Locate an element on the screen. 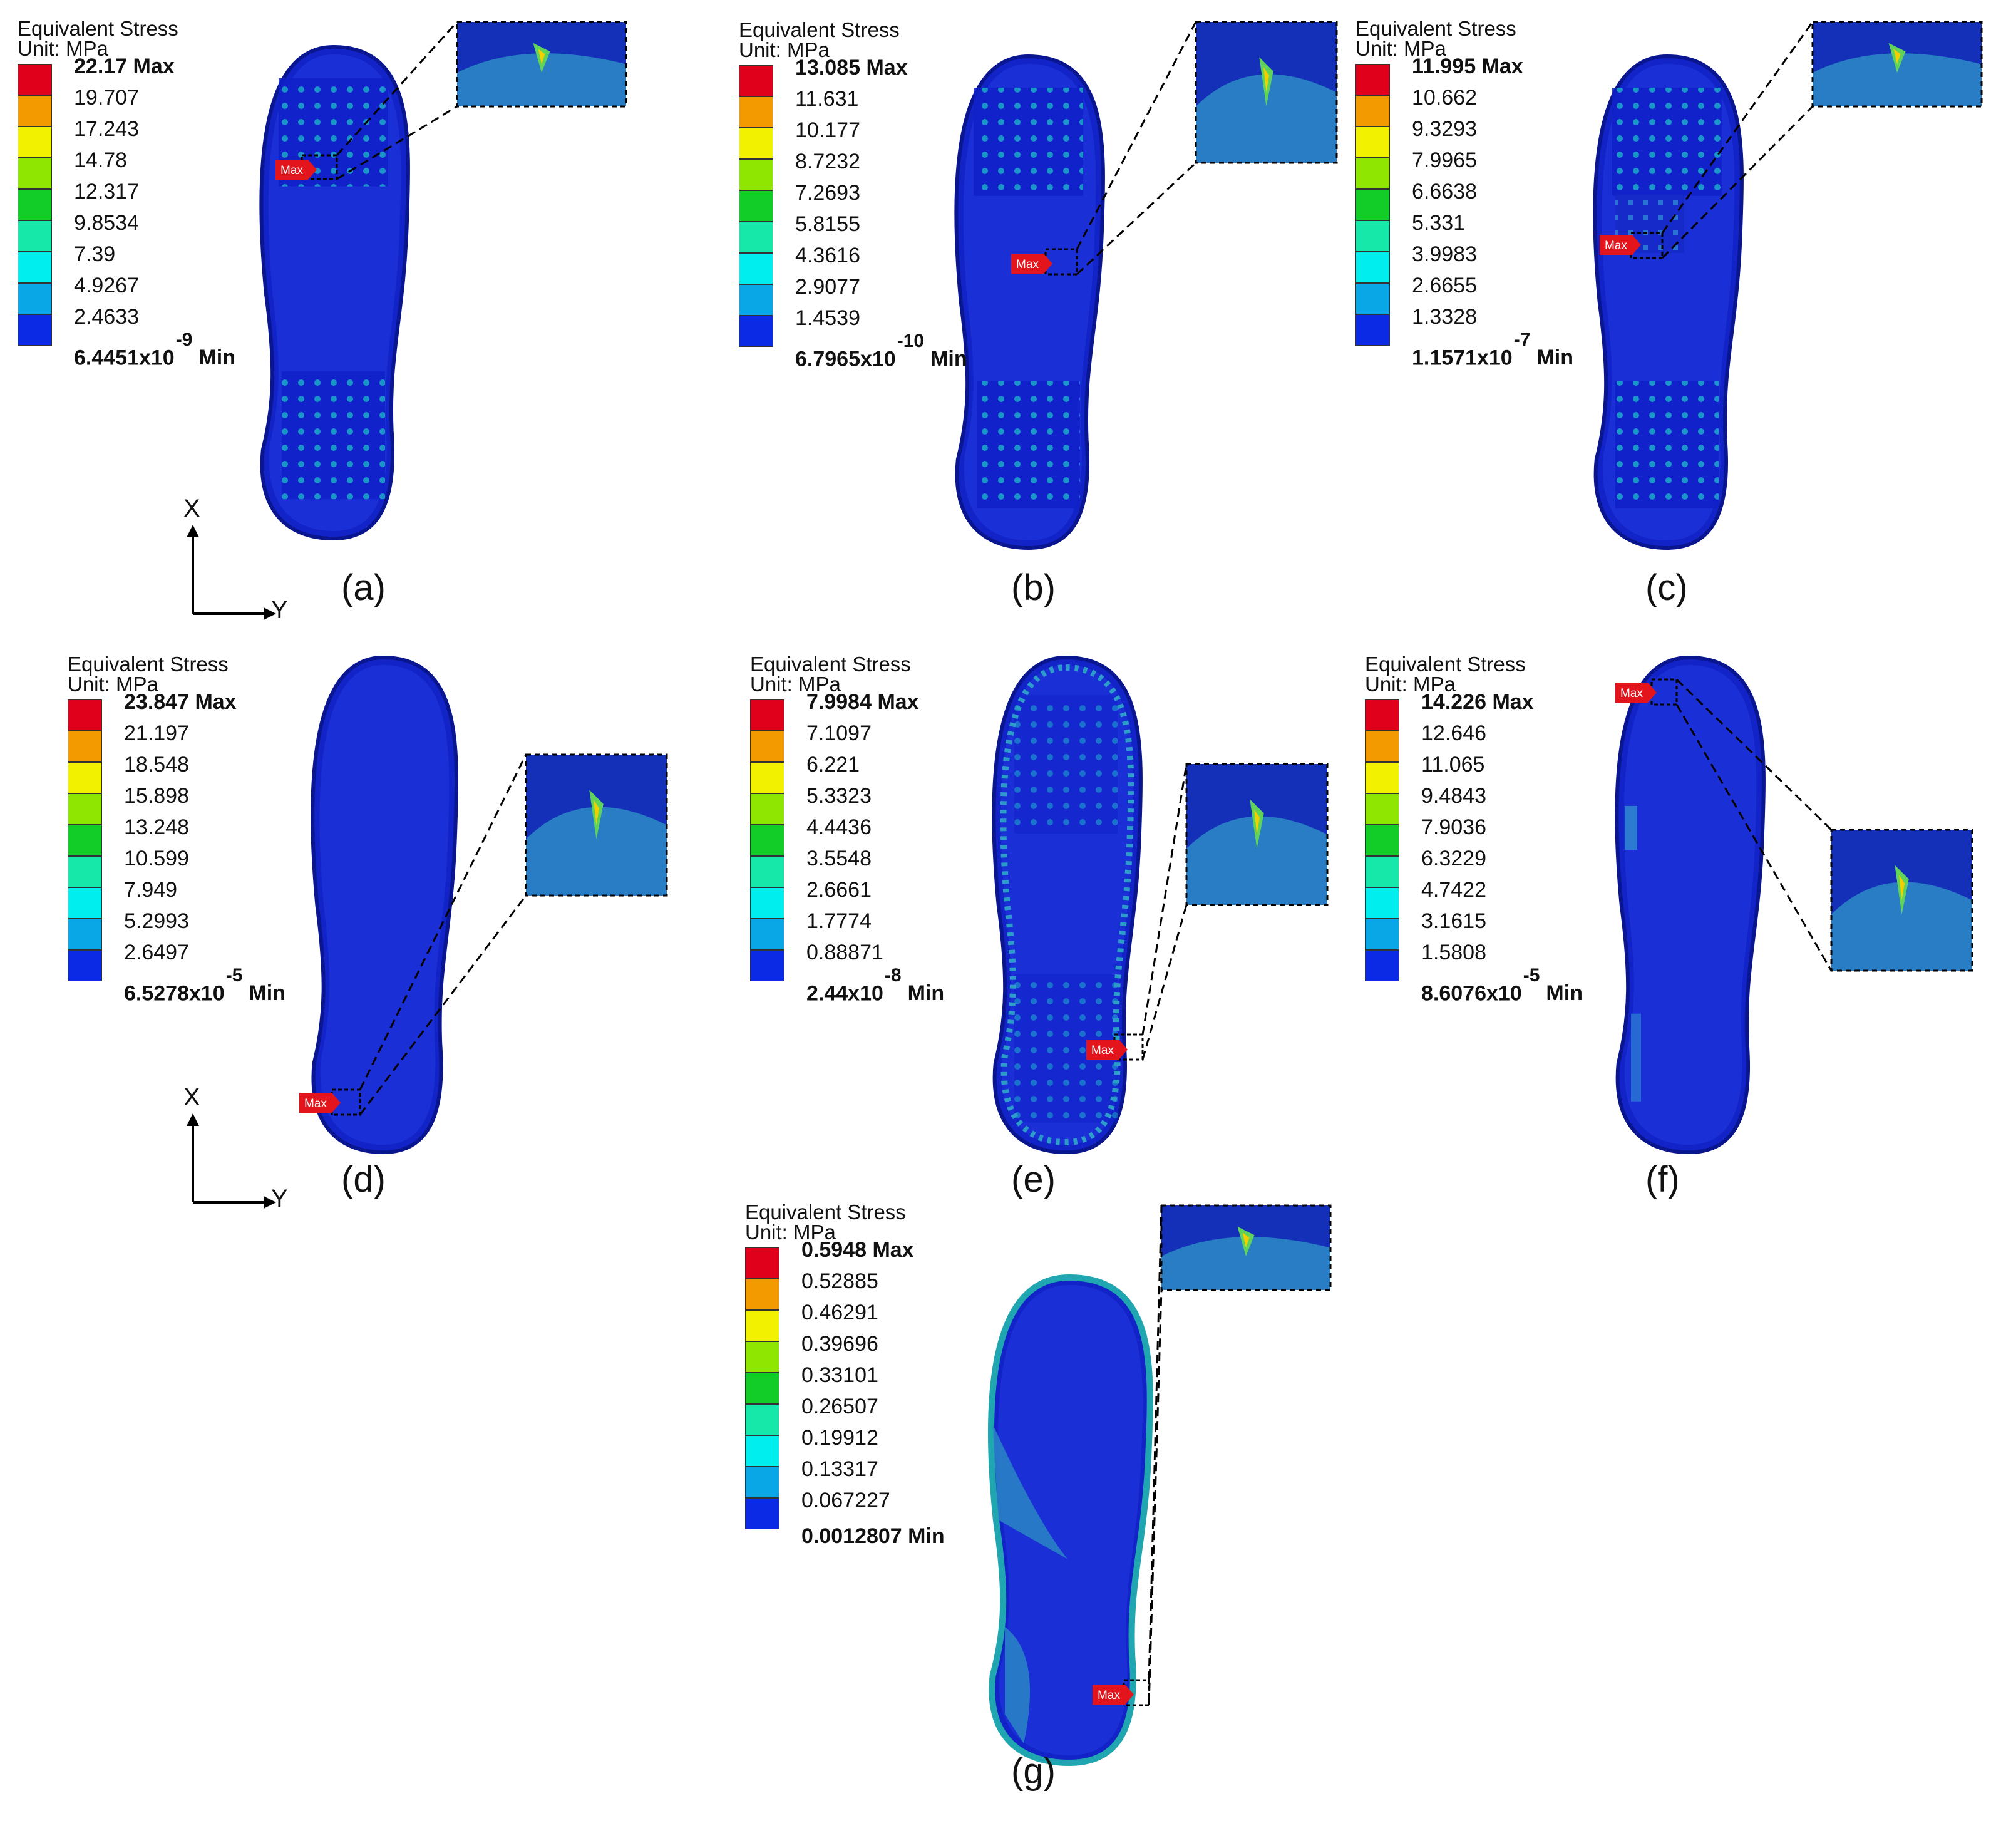 Image resolution: width=2001 pixels, height=1848 pixels. stress-patch is located at coordinates (1636, 1057).